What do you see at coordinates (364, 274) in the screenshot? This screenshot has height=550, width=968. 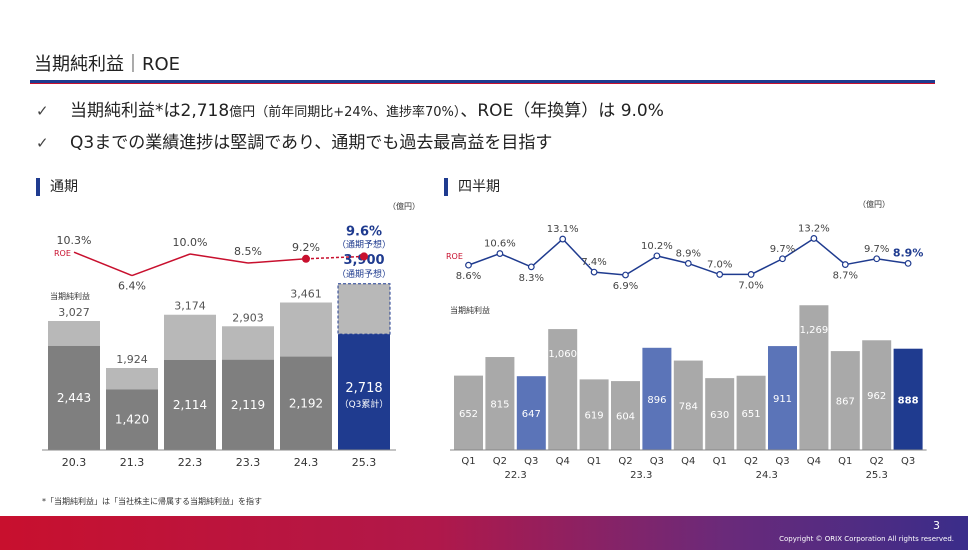 I see `forecast-note: （通期予想）` at bounding box center [364, 274].